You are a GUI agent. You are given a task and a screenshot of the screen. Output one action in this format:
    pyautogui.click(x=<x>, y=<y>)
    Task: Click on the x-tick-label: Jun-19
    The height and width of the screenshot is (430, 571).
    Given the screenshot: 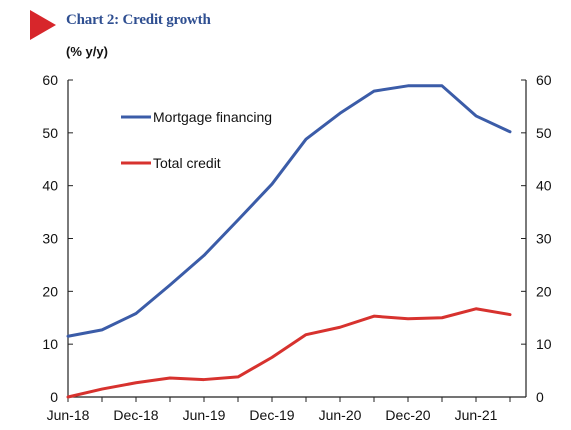 What is the action you would take?
    pyautogui.click(x=204, y=415)
    